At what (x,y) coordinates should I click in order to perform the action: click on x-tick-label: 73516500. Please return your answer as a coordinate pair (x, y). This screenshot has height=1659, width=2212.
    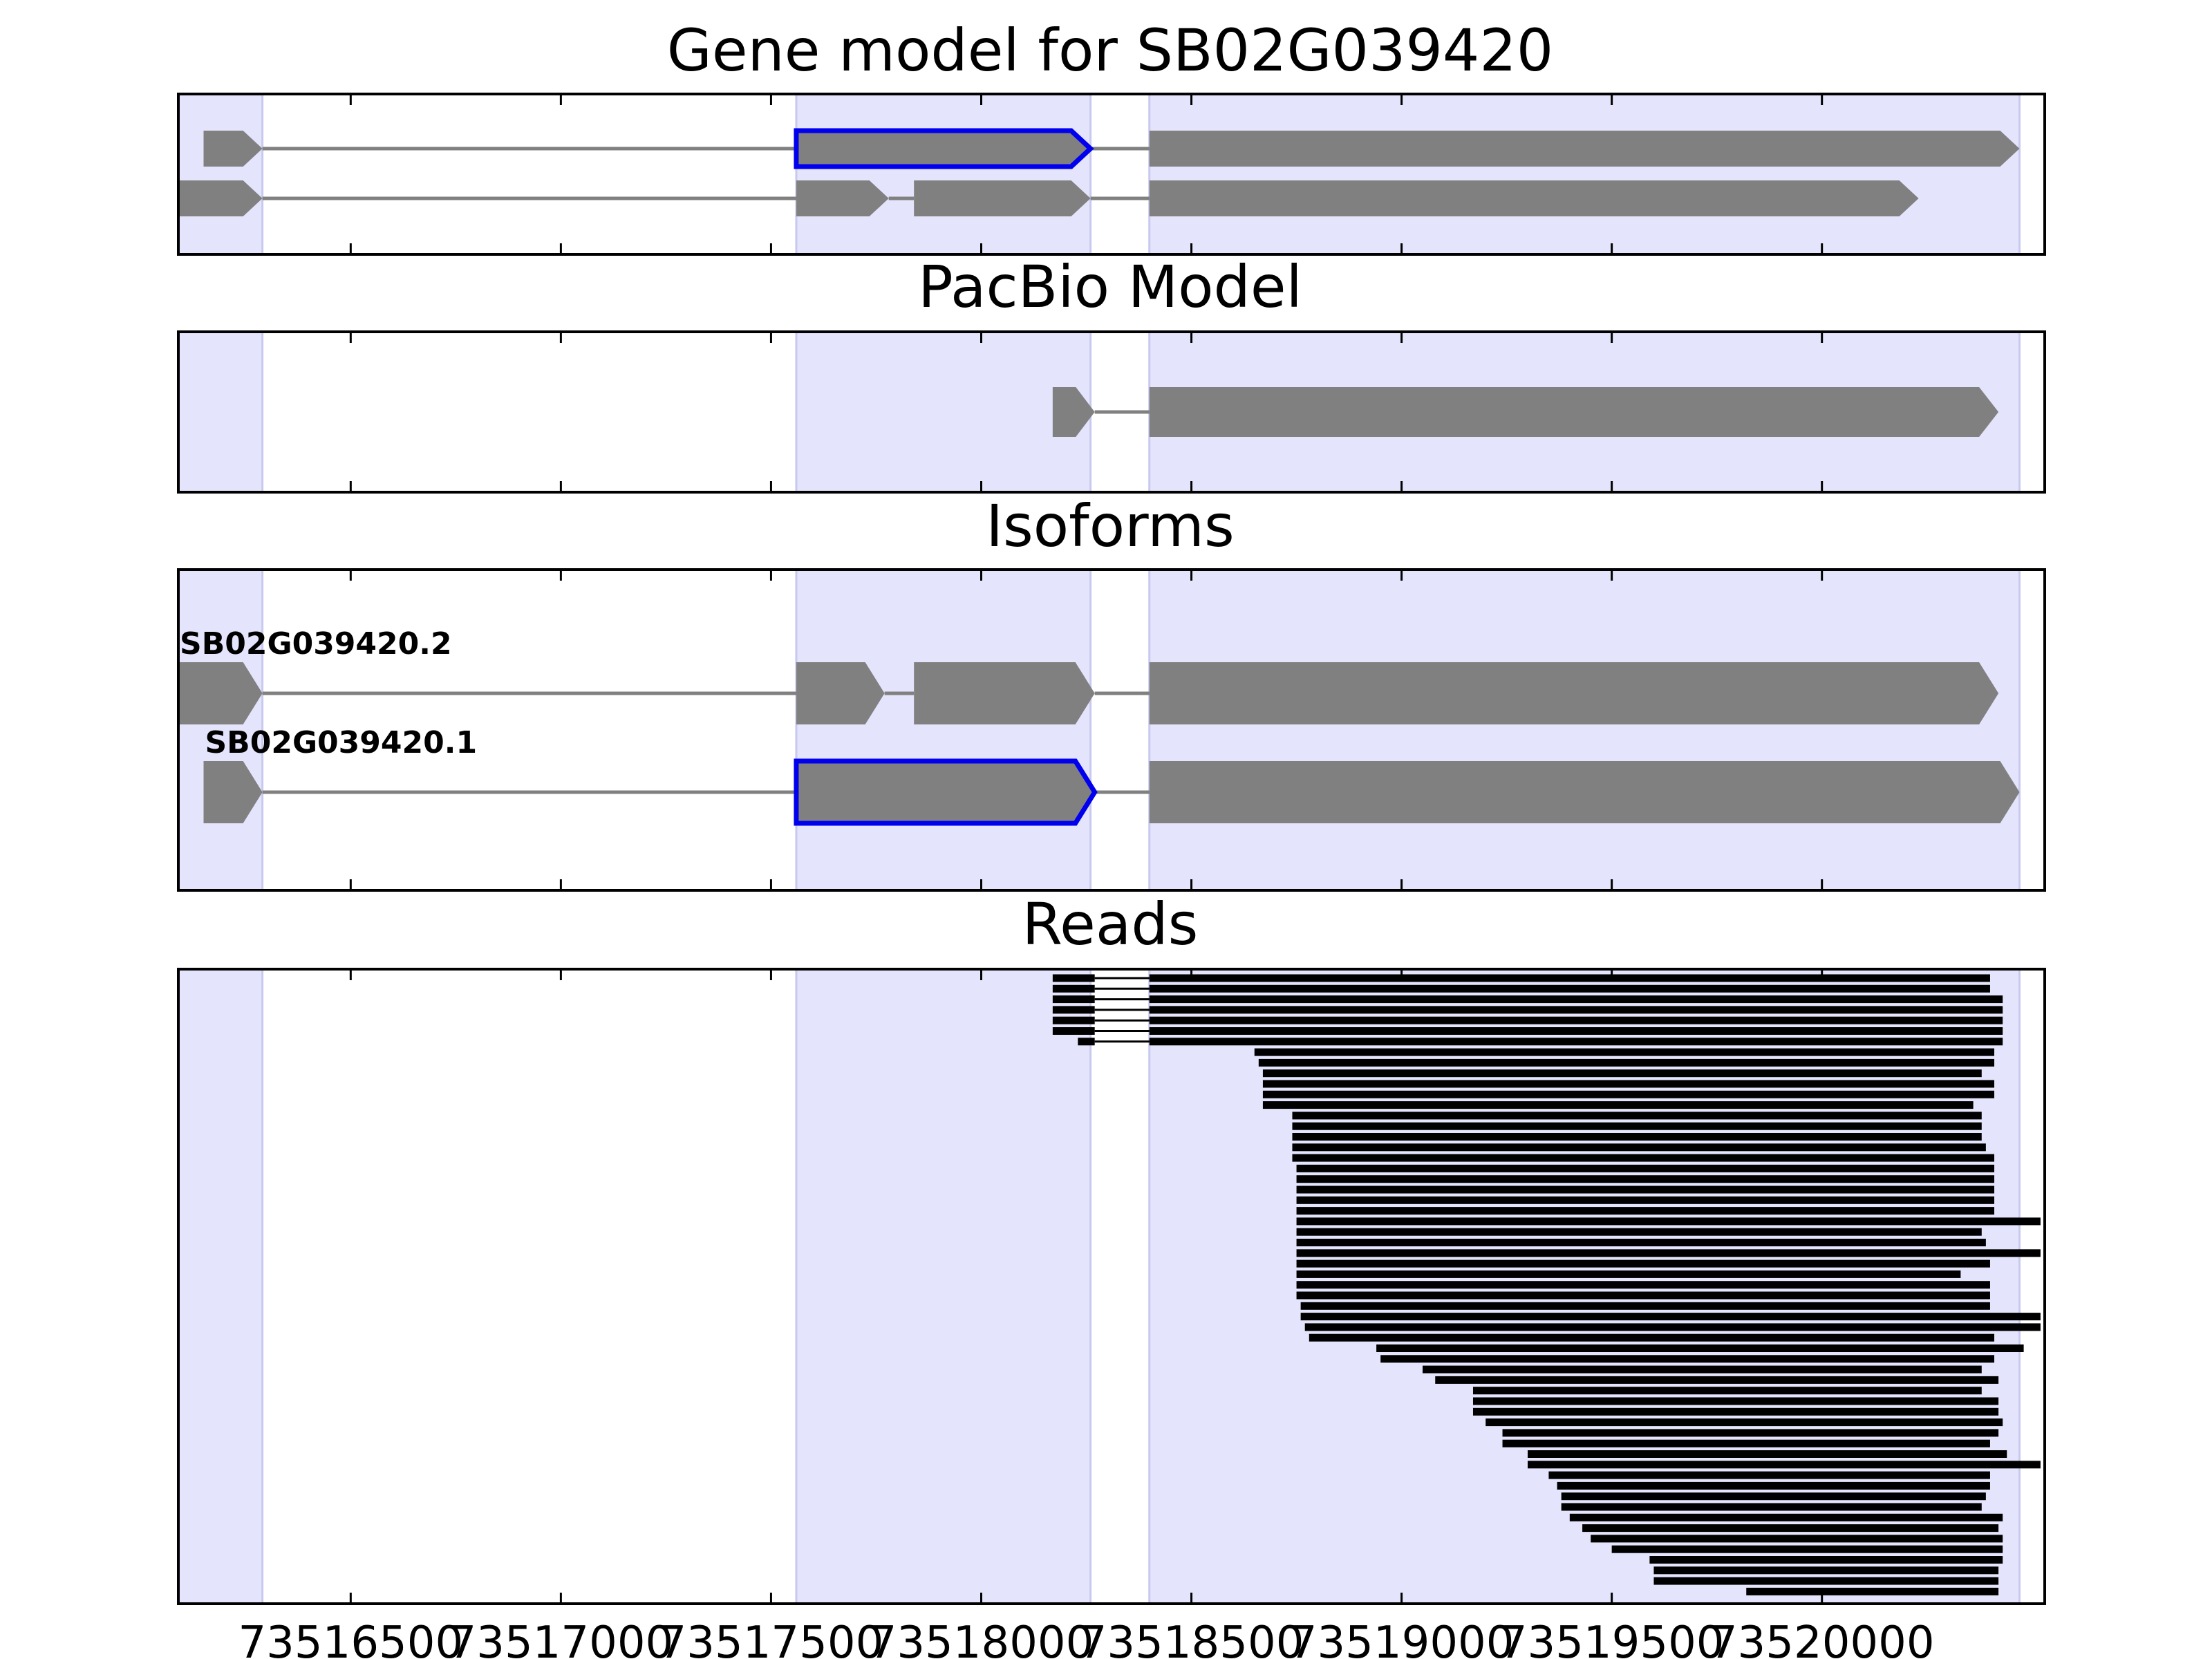
    Looking at the image, I should click on (350, 1638).